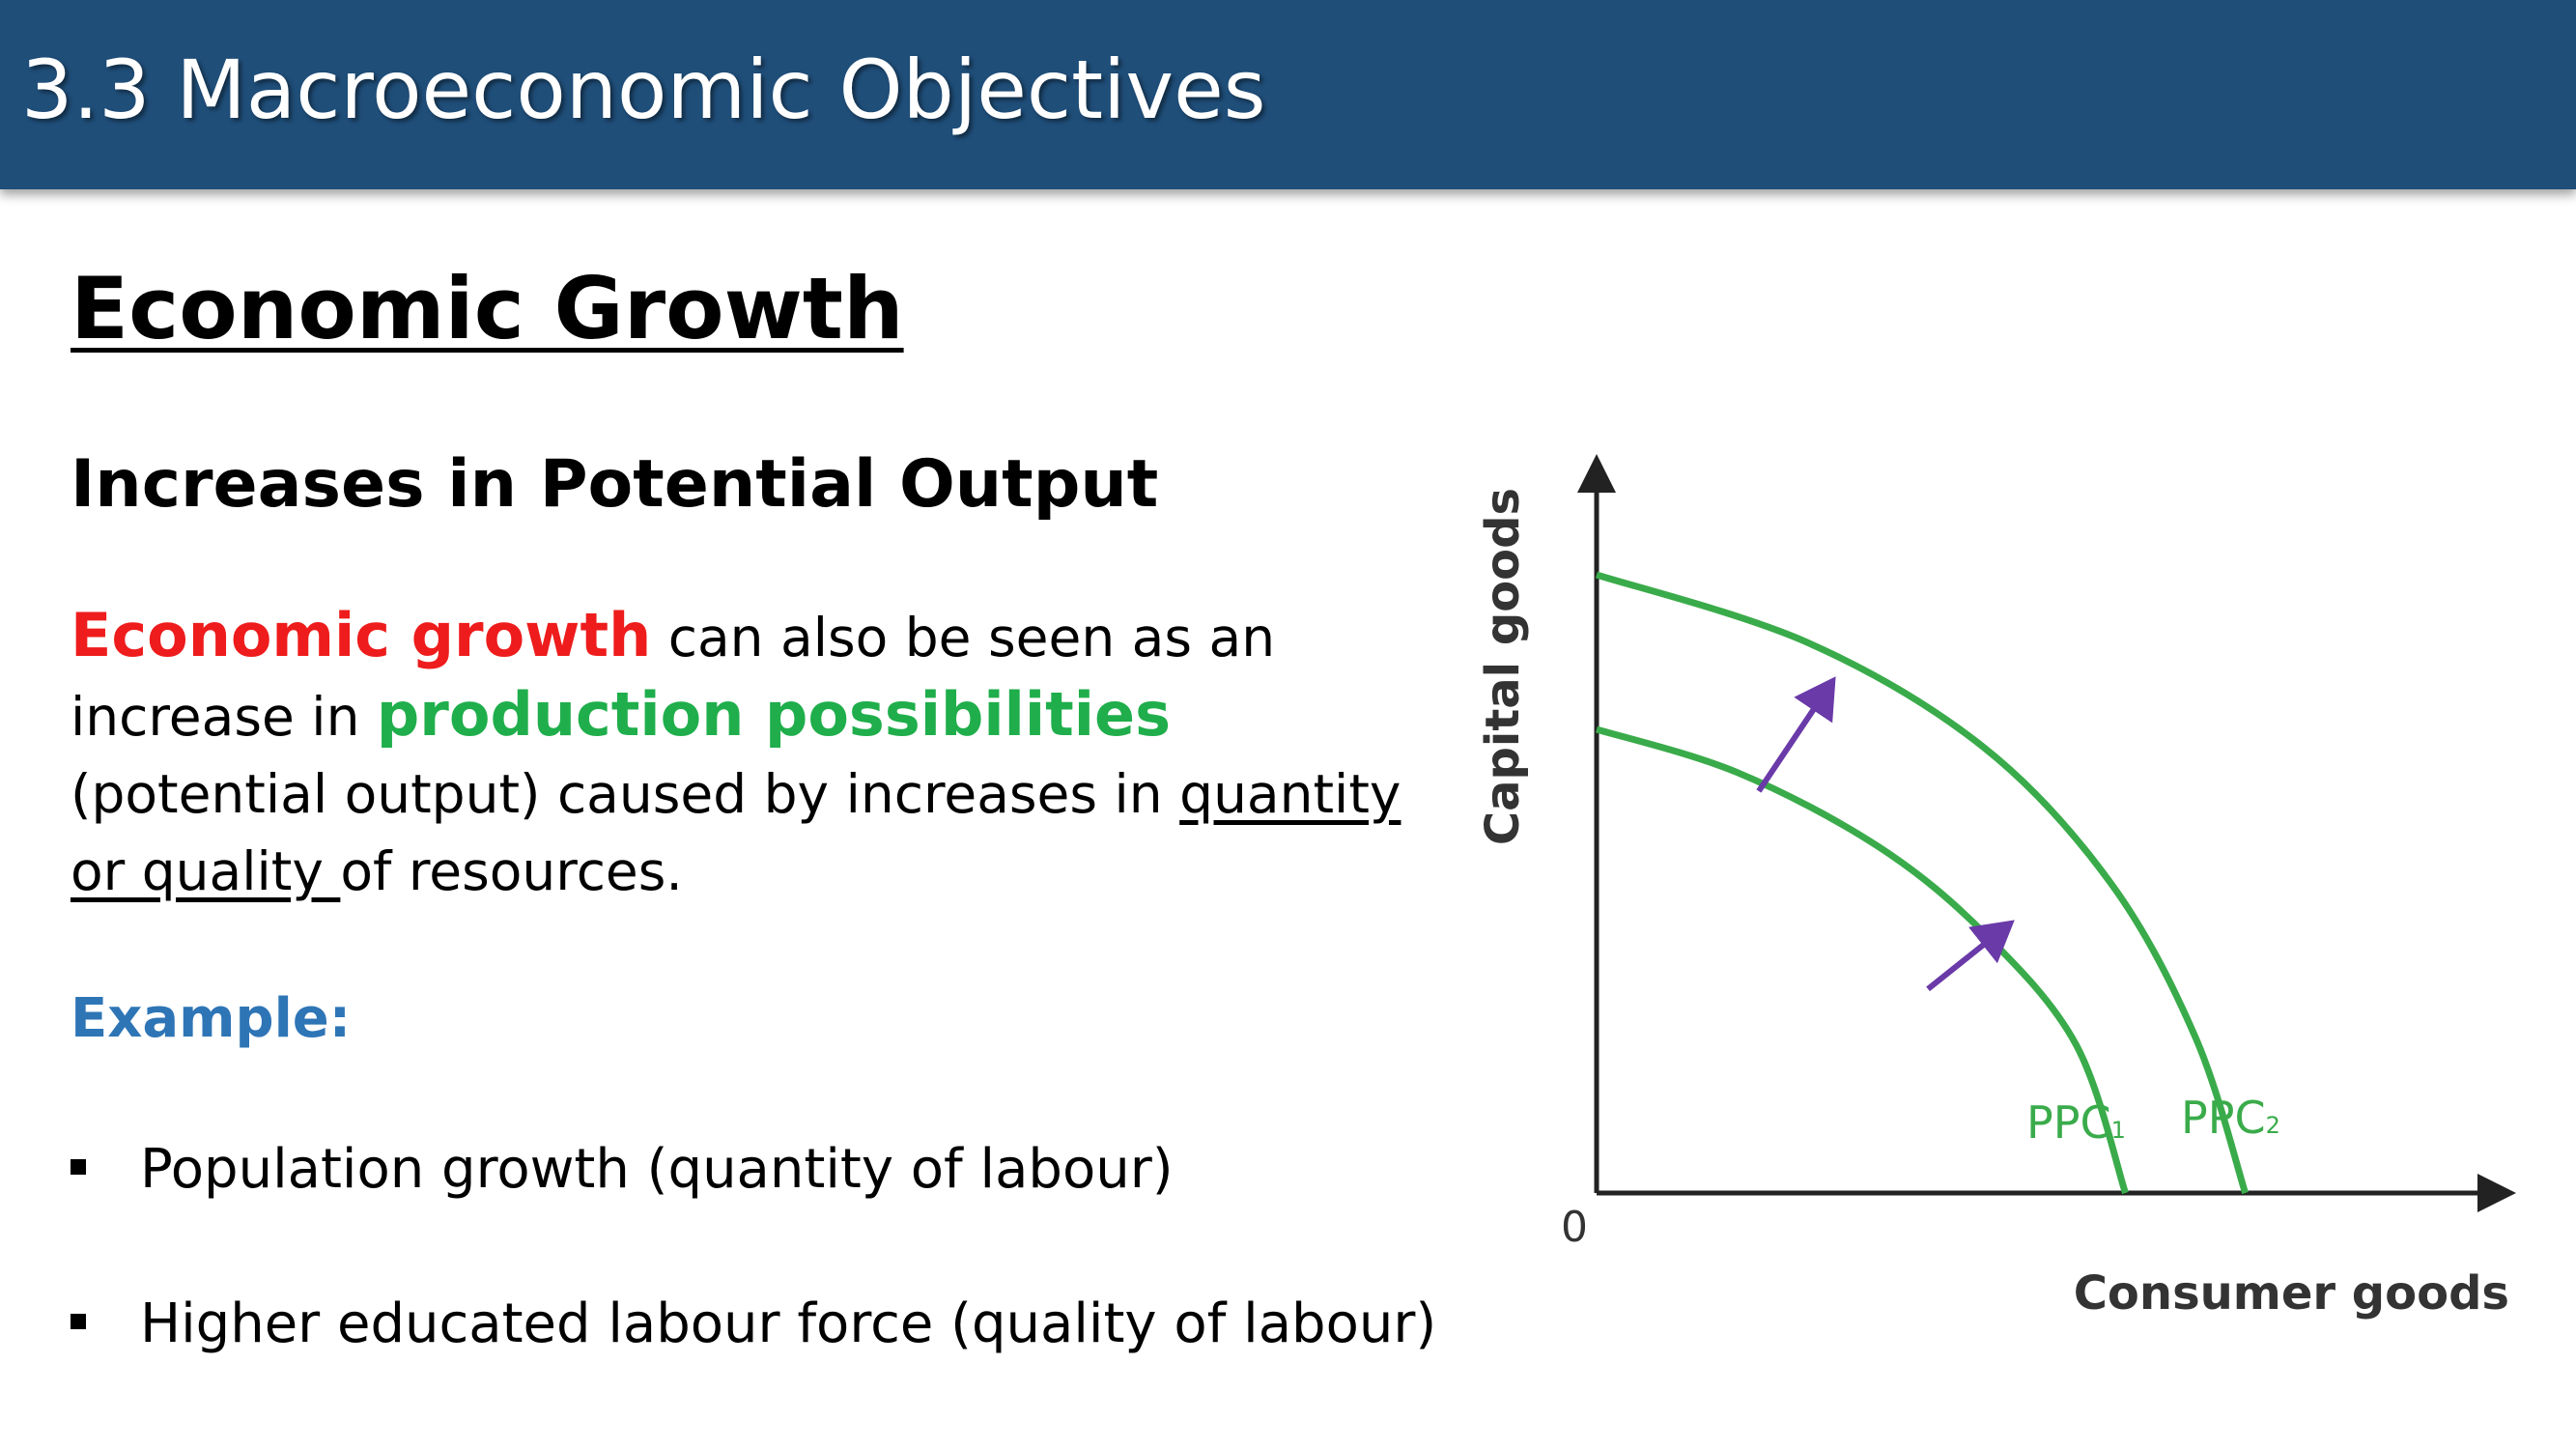 This screenshot has height=1449, width=2576. Describe the element at coordinates (673, 677) in the screenshot. I see `paragraph-text-1: can also be seen as an increase in` at that location.